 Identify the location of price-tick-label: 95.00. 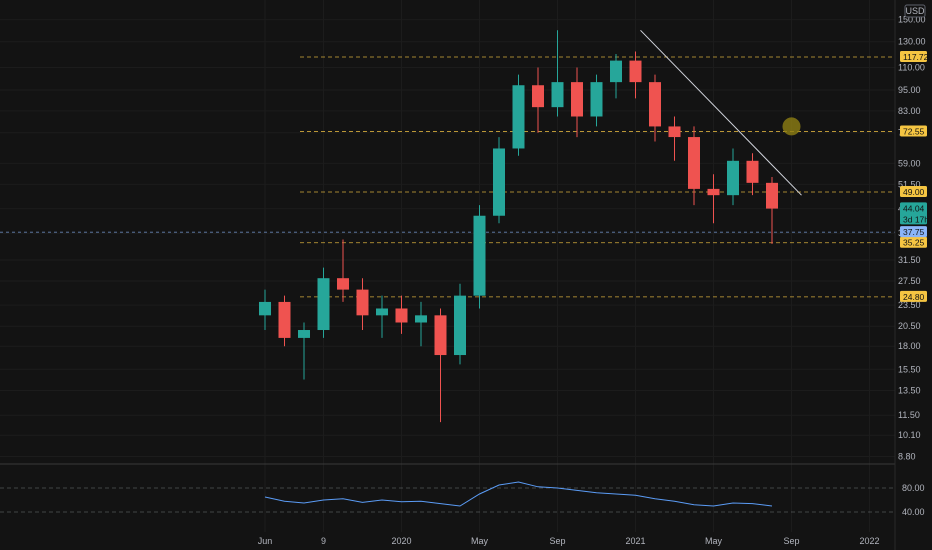
(909, 90).